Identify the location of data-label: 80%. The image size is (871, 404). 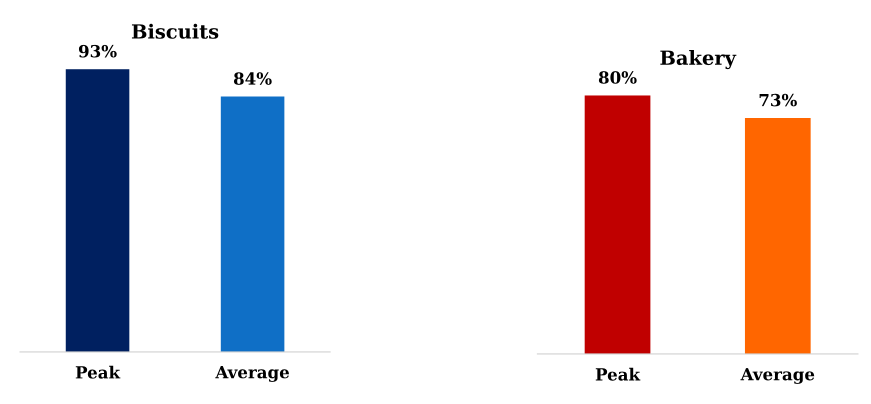
(617, 77).